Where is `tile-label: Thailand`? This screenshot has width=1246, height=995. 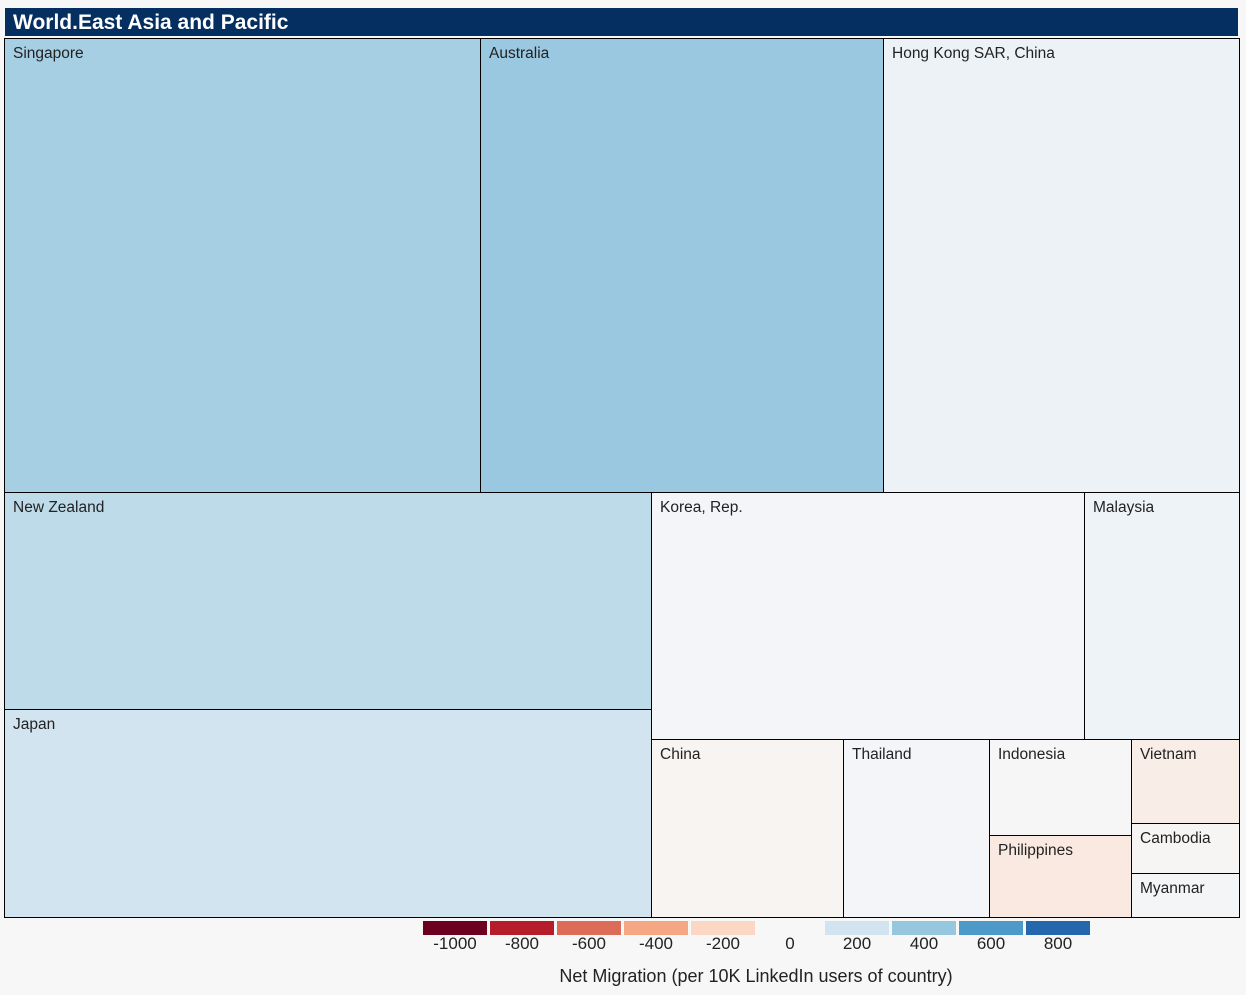
tile-label: Thailand is located at coordinates (882, 754).